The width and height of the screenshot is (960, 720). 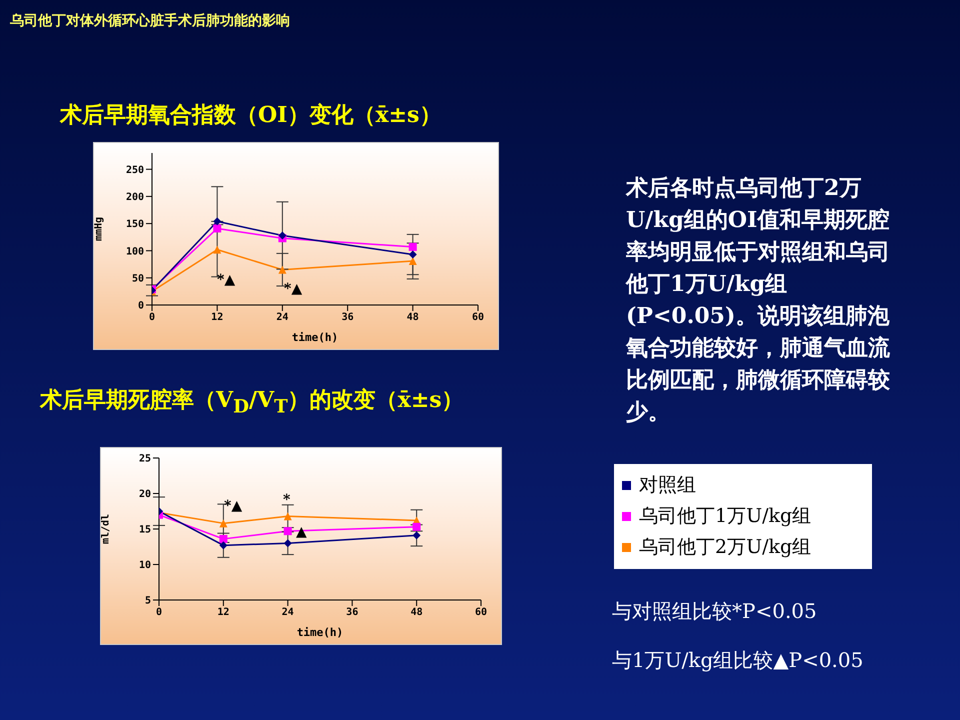 I want to click on legend-label: 乌司他丁1万U/kg组, so click(x=725, y=516).